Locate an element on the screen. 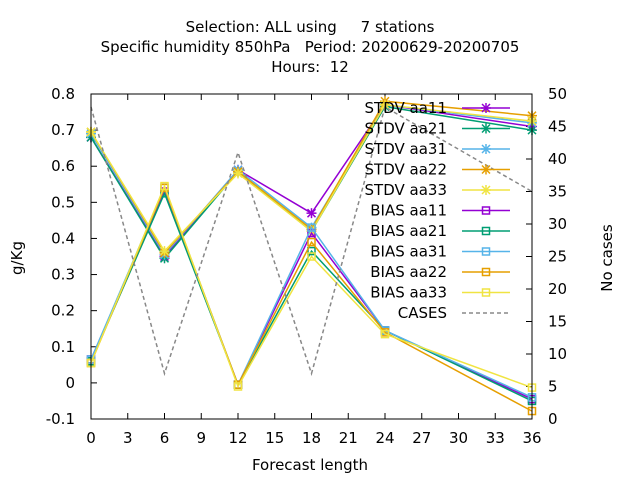 The width and height of the screenshot is (640, 480). legend-label: BIAS aa31 is located at coordinates (408, 252).